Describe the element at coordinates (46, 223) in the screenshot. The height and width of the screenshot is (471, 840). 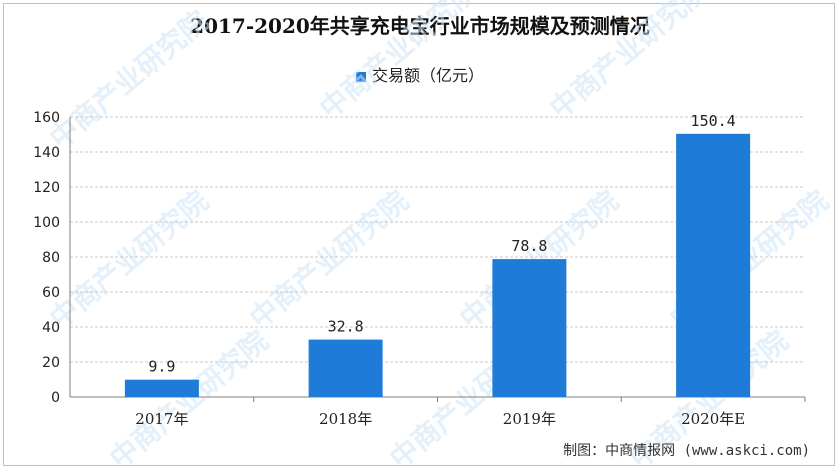
I see `y-tick-label: 100` at that location.